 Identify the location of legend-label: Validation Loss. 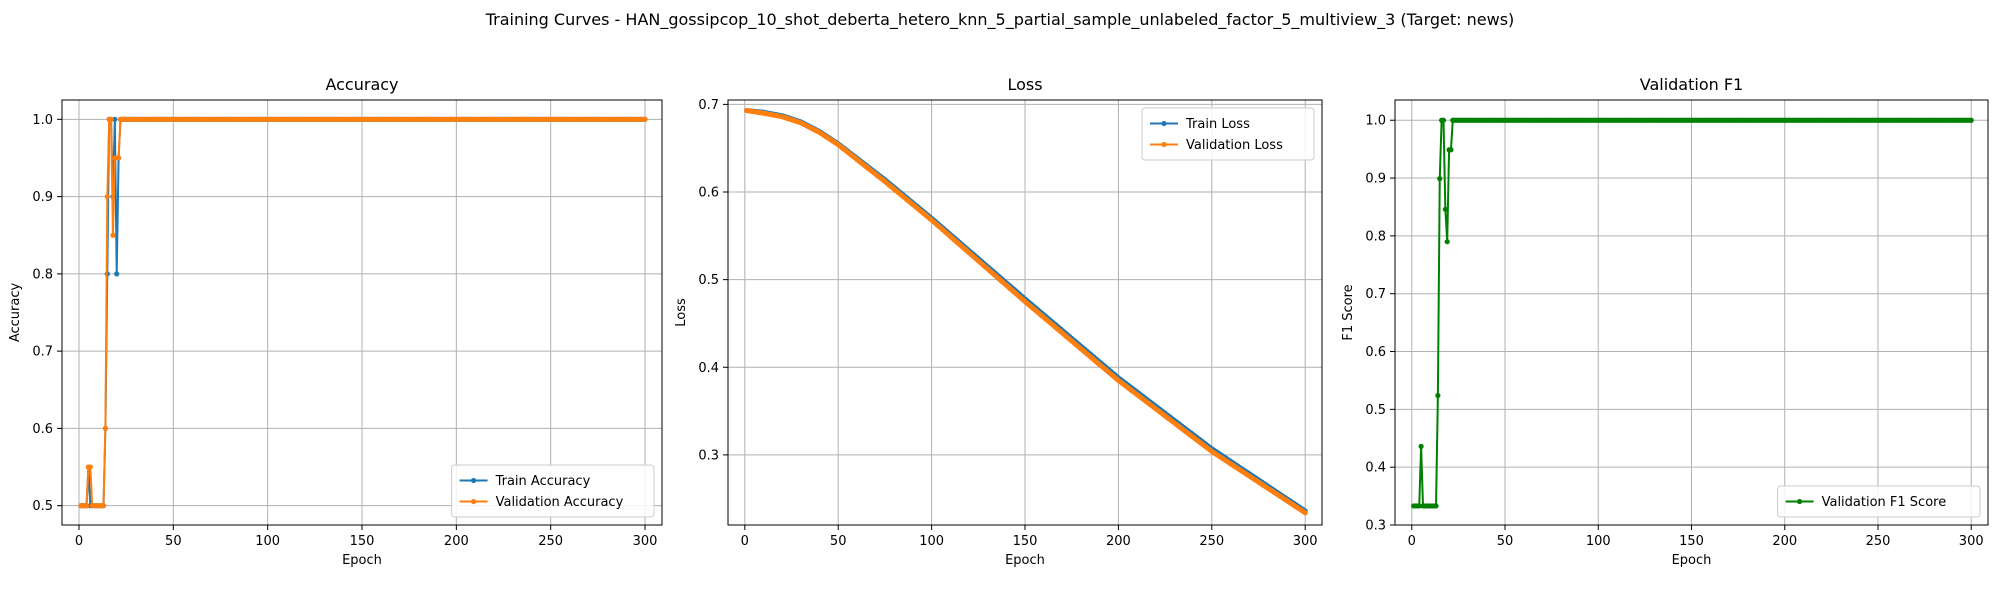
(1234, 145).